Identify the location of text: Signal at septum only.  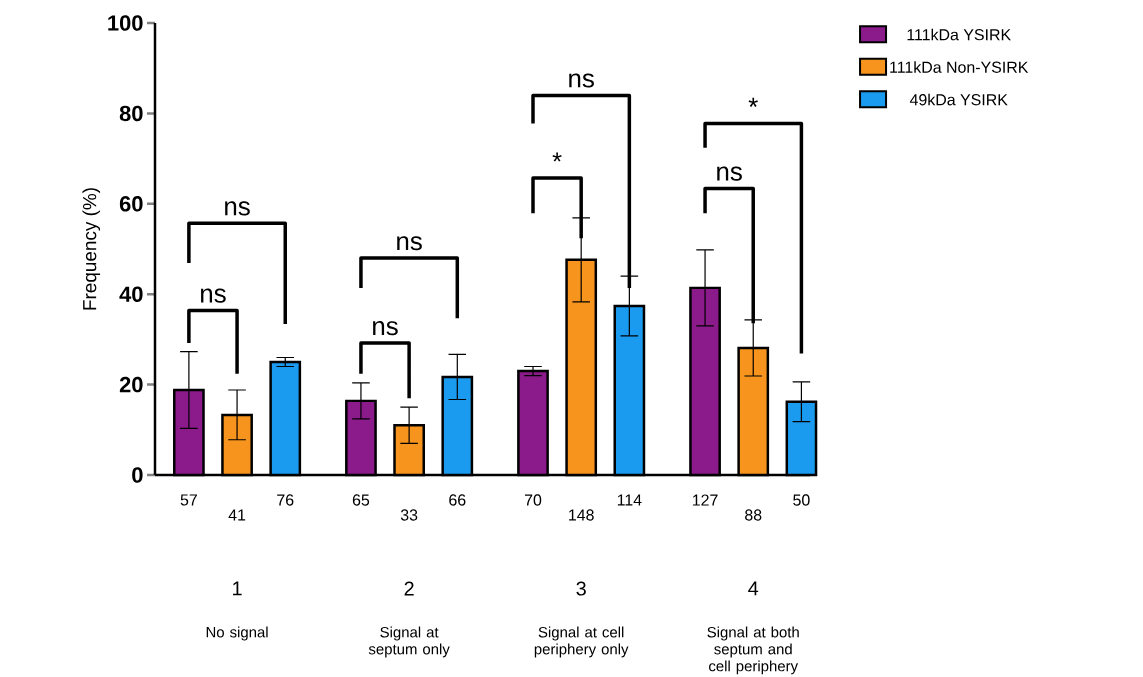
(409, 642).